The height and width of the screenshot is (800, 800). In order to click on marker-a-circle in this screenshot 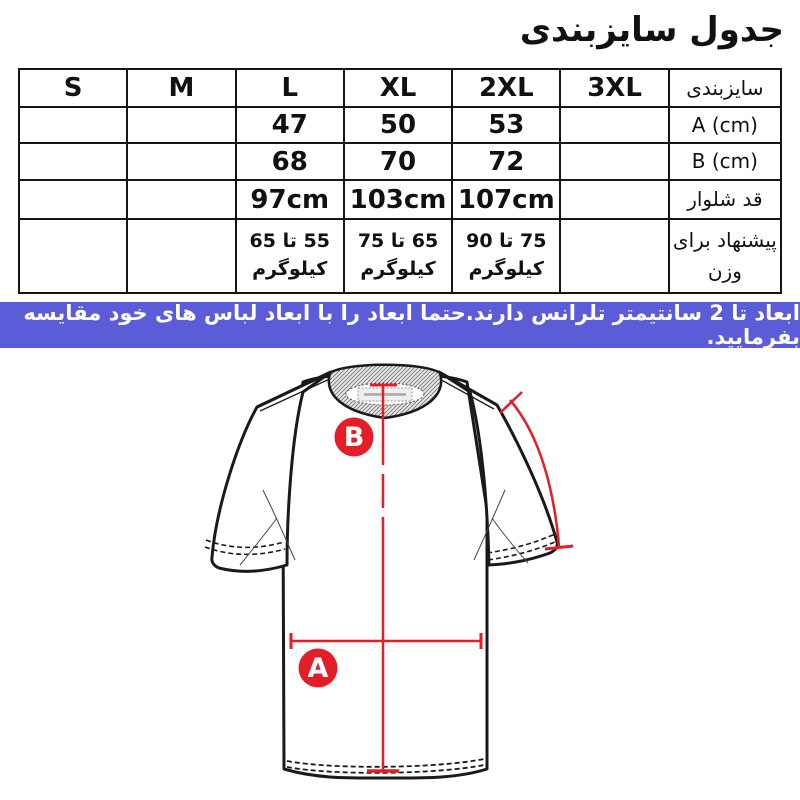, I will do `click(318, 668)`.